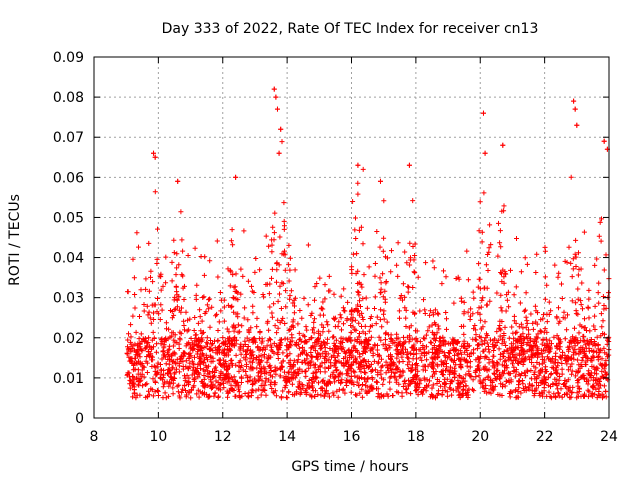 The height and width of the screenshot is (480, 640). I want to click on x-tick-label: 18, so click(416, 437).